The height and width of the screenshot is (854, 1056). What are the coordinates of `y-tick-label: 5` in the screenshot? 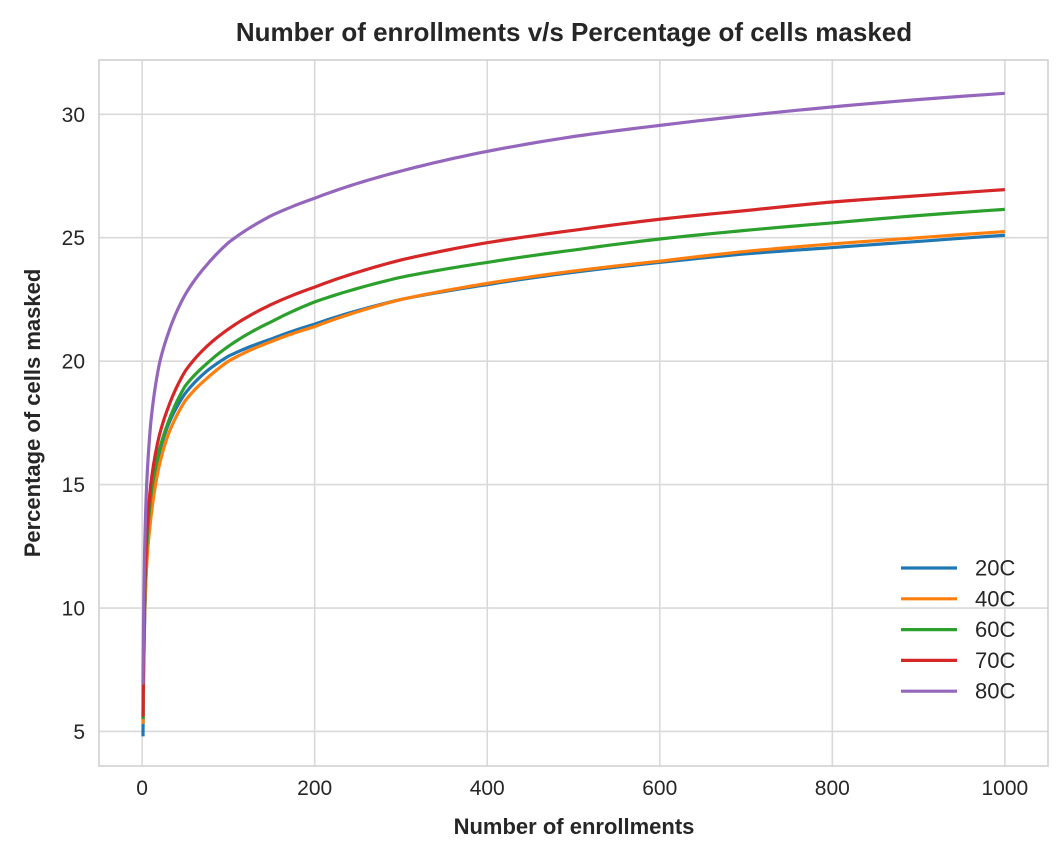 It's located at (79, 732).